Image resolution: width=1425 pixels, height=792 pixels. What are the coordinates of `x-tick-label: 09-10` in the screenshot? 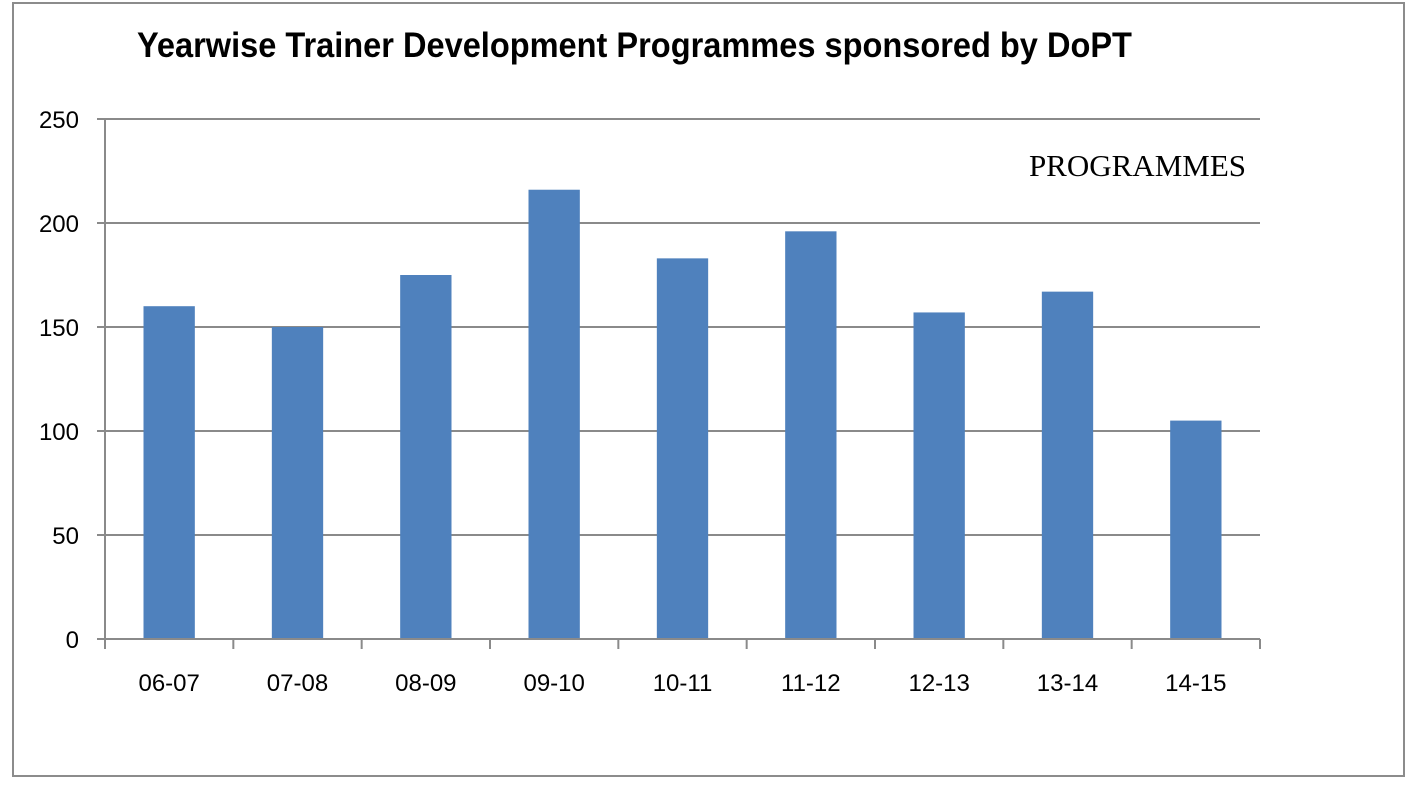 It's located at (553, 683).